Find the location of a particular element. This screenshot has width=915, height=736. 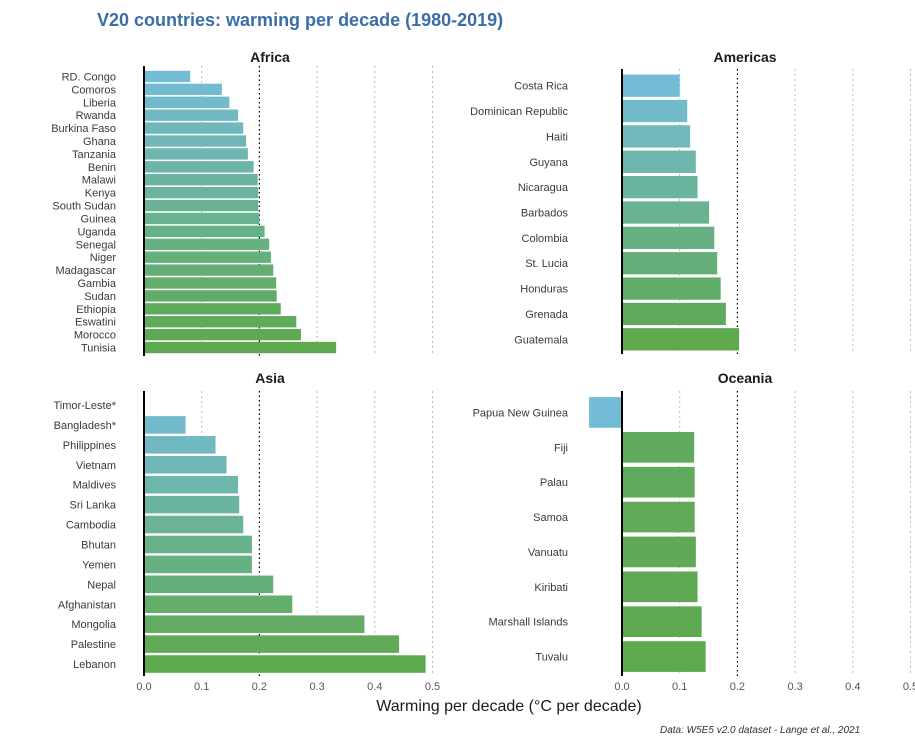

category-label: Philippines is located at coordinates (90, 446).